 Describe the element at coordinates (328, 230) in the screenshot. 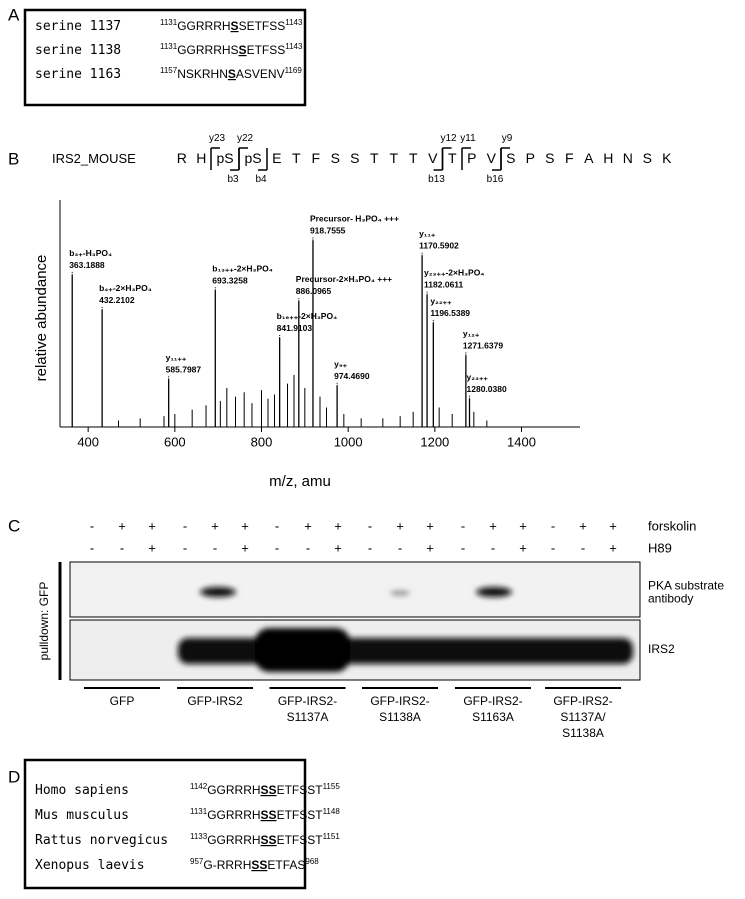

I see `peak-mz: 918.7555` at that location.